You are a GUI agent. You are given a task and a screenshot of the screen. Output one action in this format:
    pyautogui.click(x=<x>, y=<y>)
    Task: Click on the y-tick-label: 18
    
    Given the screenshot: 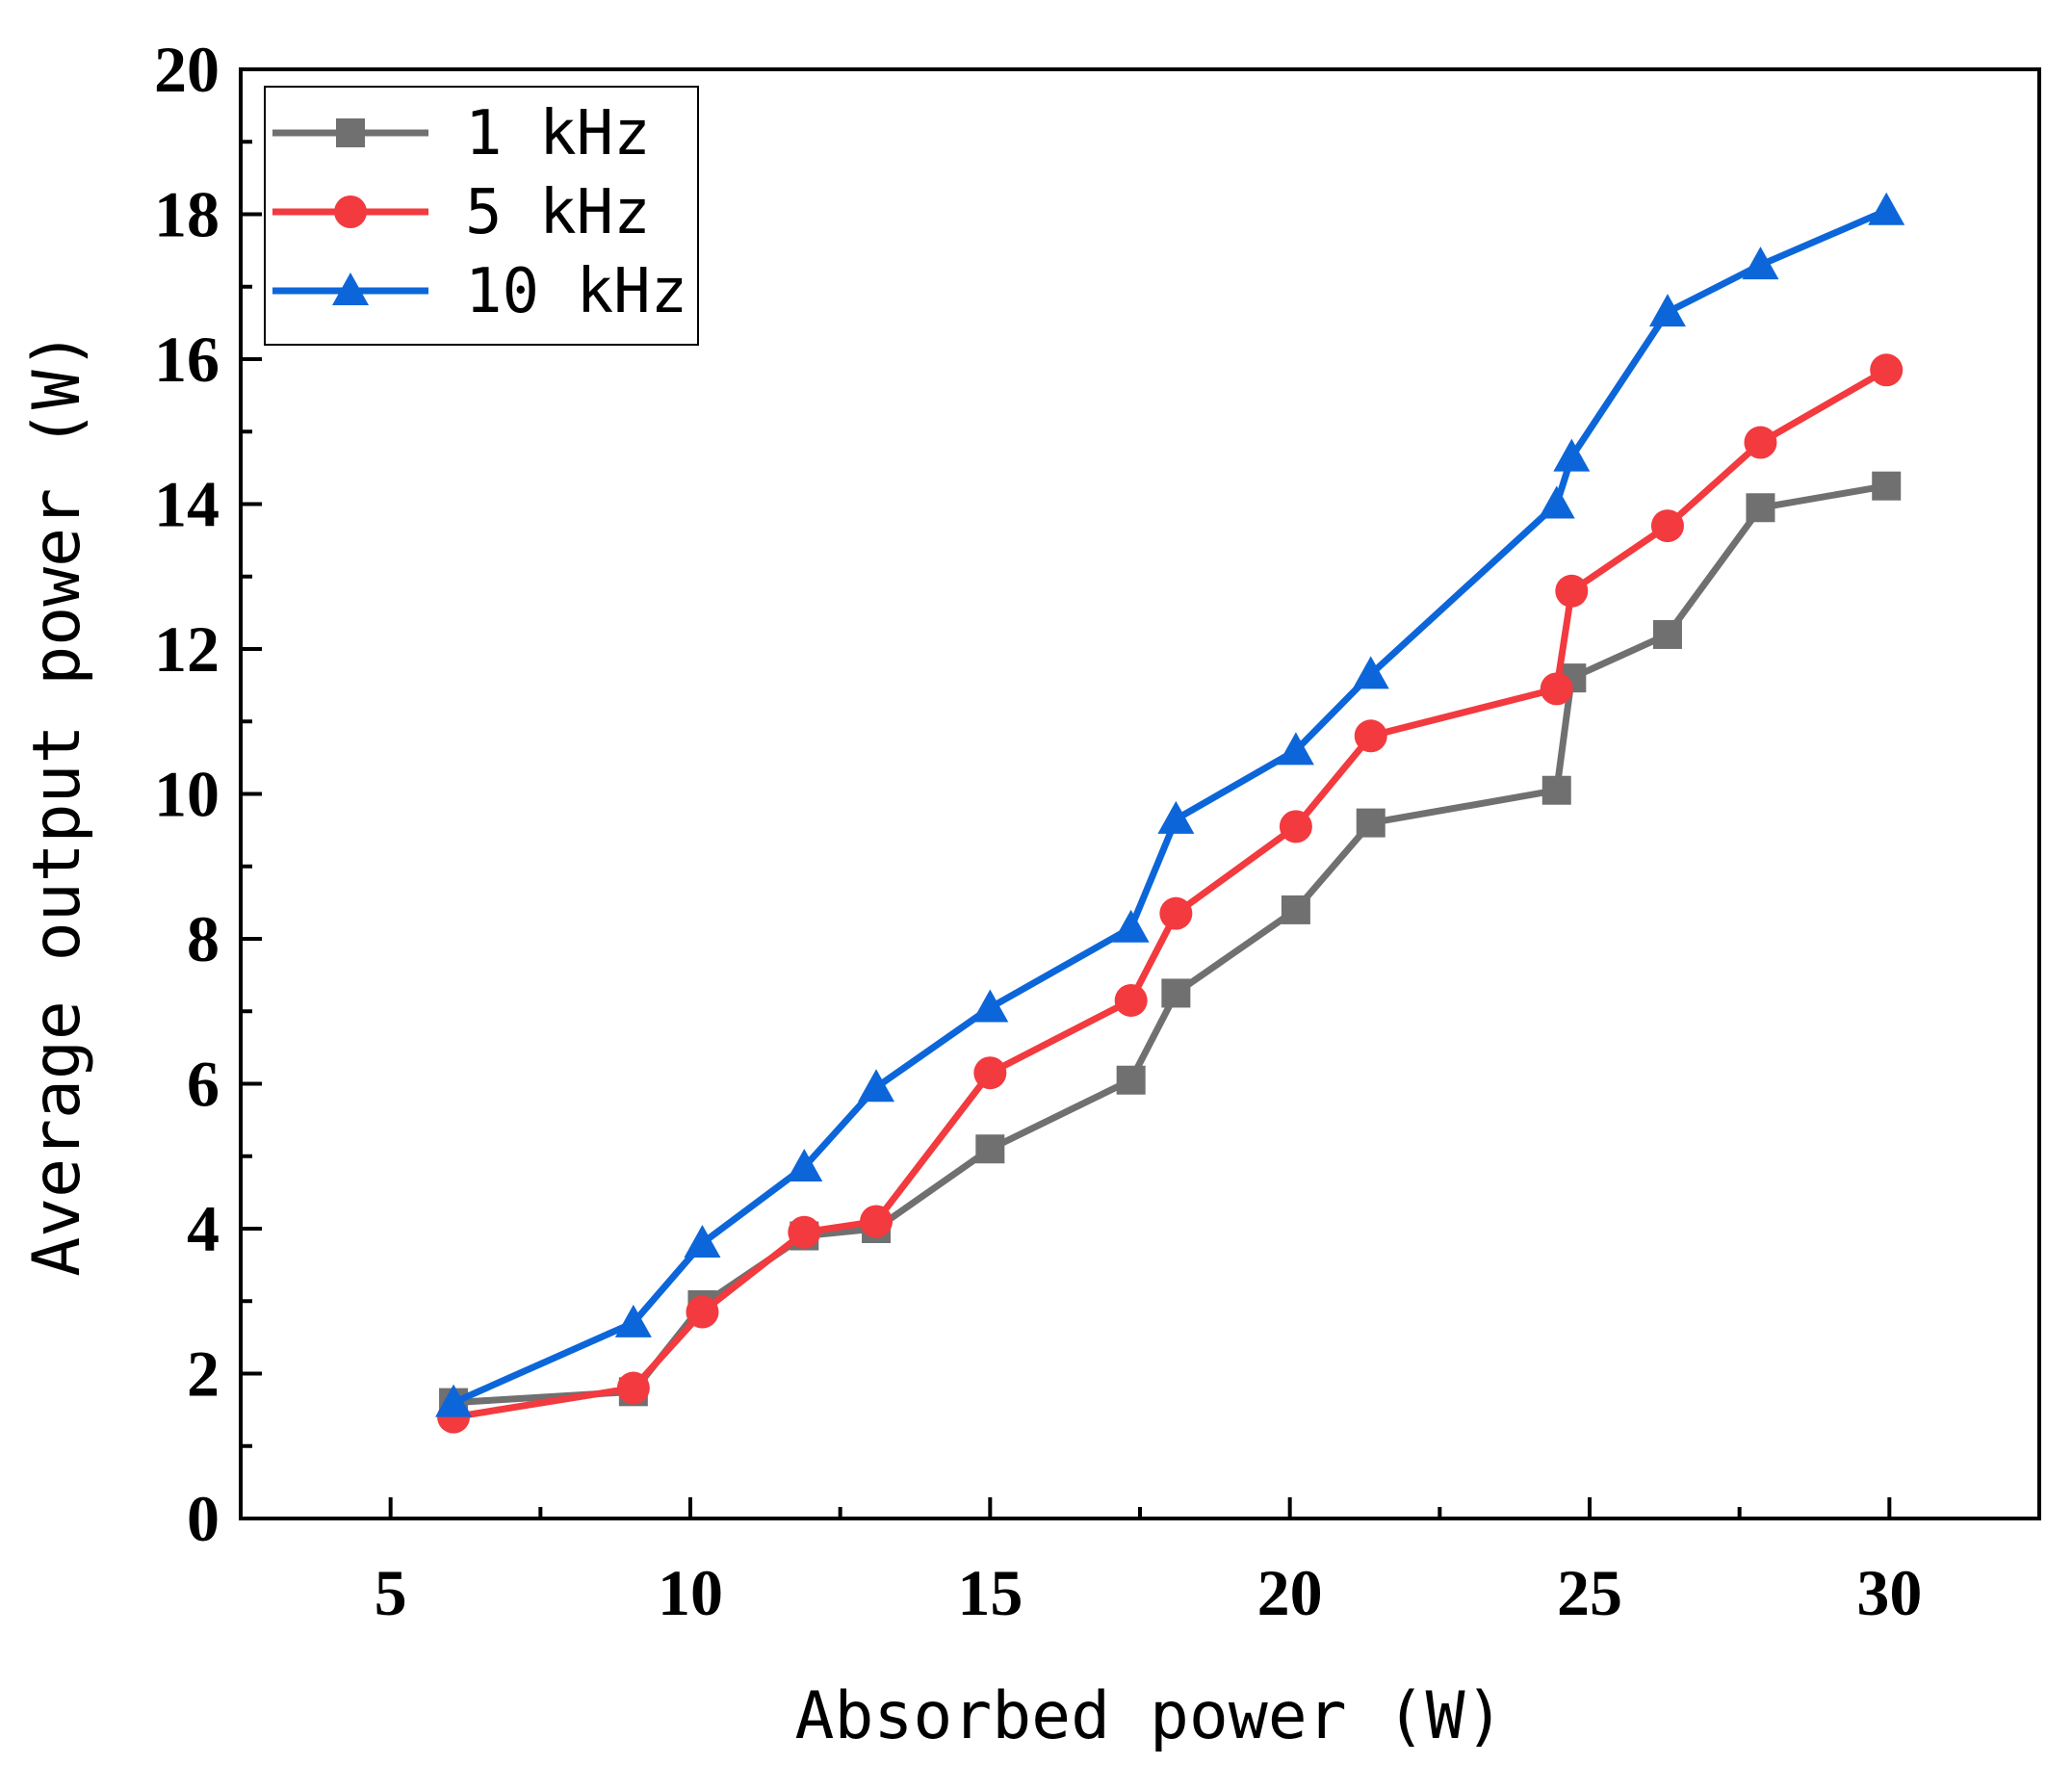 What is the action you would take?
    pyautogui.click(x=187, y=215)
    